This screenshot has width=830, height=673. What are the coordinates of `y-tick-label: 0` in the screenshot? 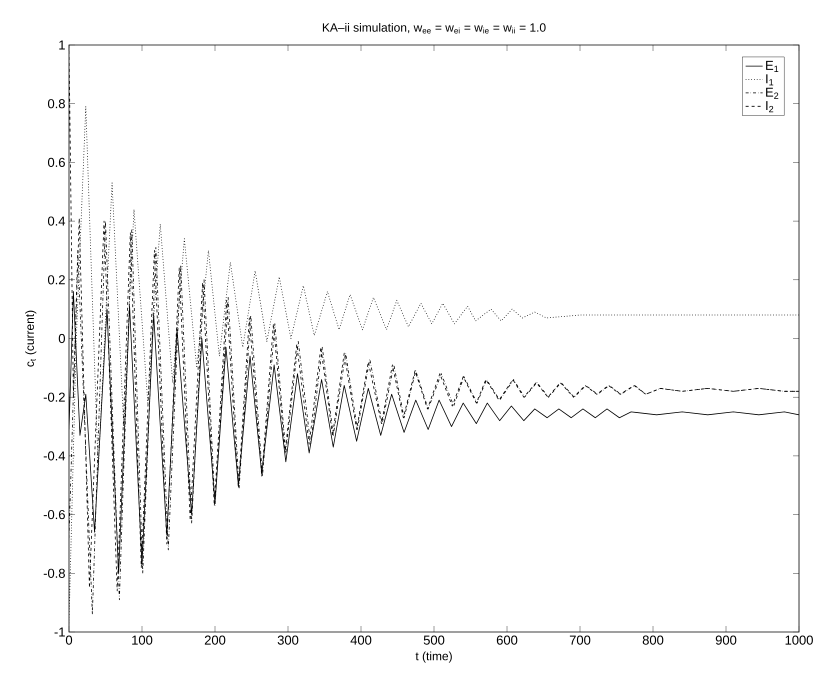 It's located at (61, 339).